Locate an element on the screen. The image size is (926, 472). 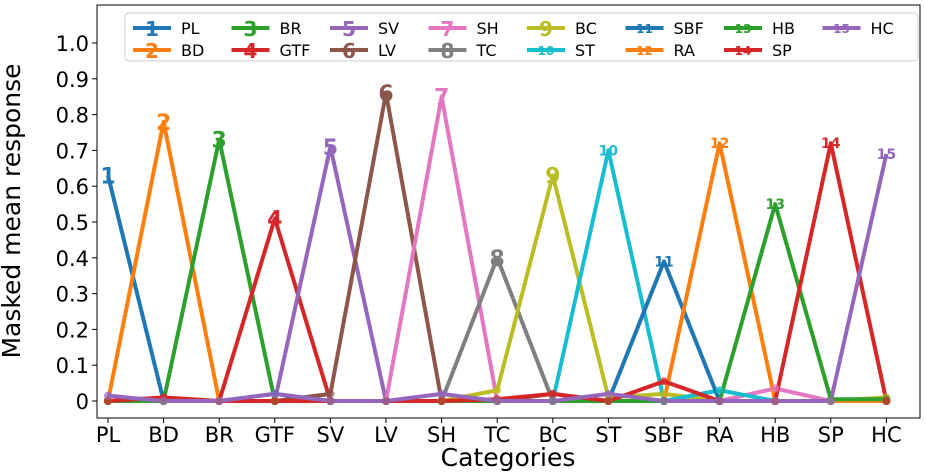
x-tick-label: BD is located at coordinates (163, 435).